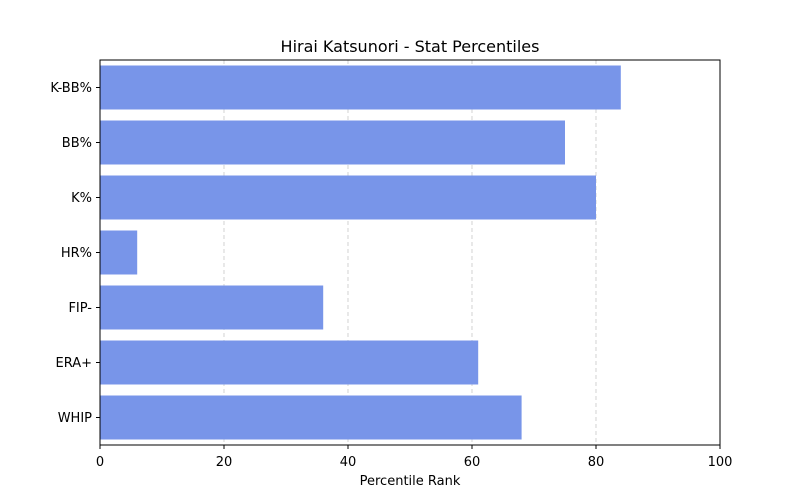 This screenshot has height=500, width=800. I want to click on y-axis: K-BB% BB% K% HR% FIP- ERA+ WHIP, so click(75, 253).